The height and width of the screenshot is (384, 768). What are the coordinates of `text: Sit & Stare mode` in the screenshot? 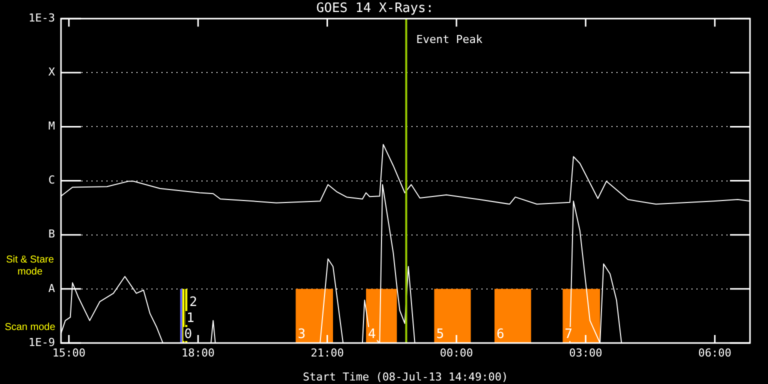 It's located at (30, 266).